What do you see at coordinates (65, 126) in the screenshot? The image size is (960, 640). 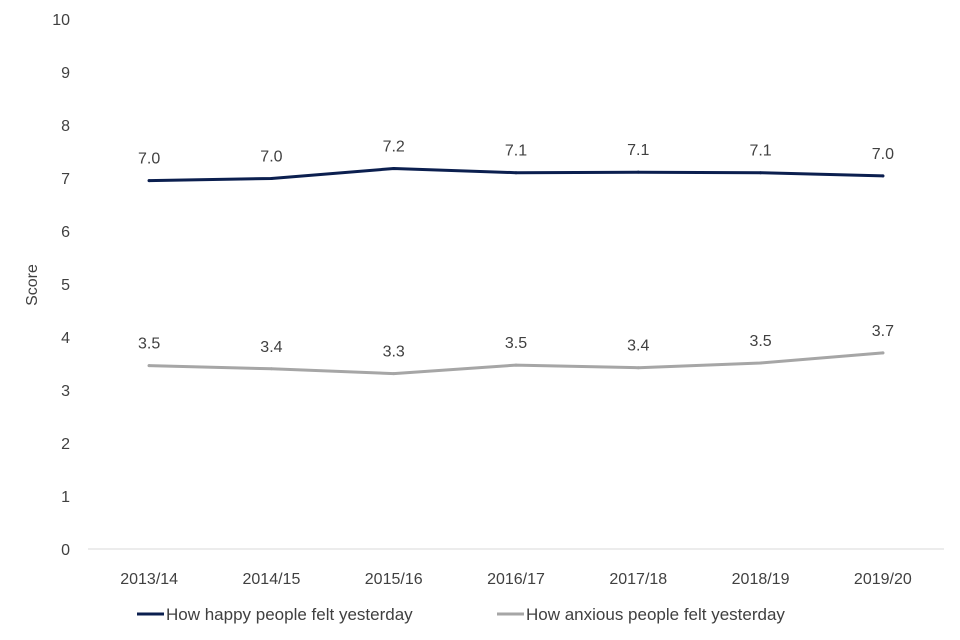 I see `y-tick-label: 8` at bounding box center [65, 126].